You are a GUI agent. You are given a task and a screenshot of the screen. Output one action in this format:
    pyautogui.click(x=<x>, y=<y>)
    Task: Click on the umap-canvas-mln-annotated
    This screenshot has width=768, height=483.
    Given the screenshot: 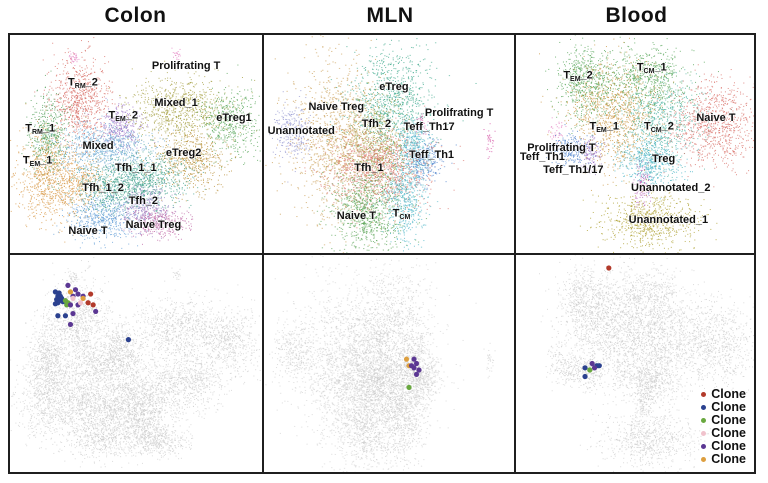 What is the action you would take?
    pyautogui.click(x=389, y=144)
    